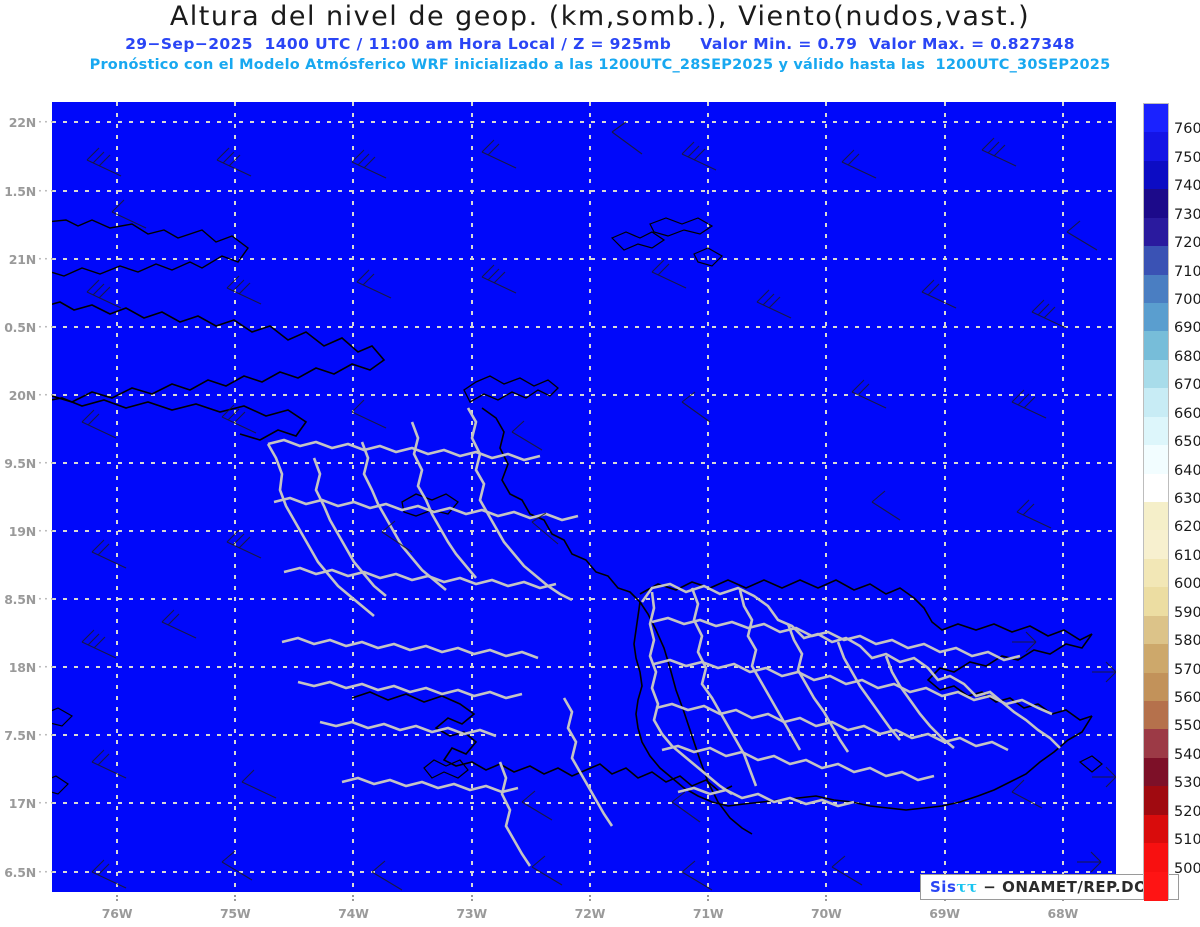 This screenshot has width=1200, height=927. I want to click on colorbar-tick-label: 570, so click(1187, 669).